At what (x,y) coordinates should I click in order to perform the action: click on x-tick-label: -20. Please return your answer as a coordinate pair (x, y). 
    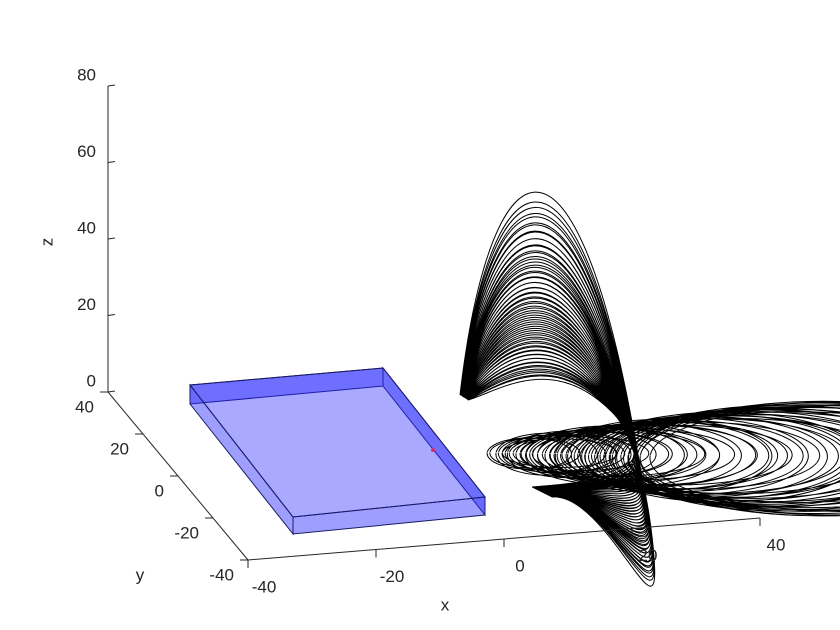
    Looking at the image, I should click on (392, 576).